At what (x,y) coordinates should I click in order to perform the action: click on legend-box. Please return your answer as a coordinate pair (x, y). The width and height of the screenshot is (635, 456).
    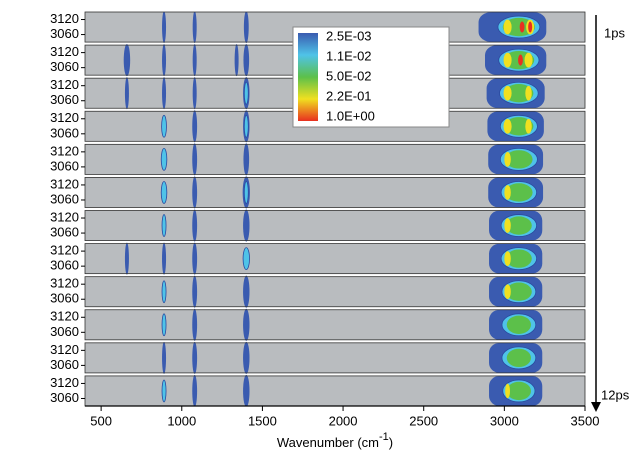
    Looking at the image, I should click on (371, 77).